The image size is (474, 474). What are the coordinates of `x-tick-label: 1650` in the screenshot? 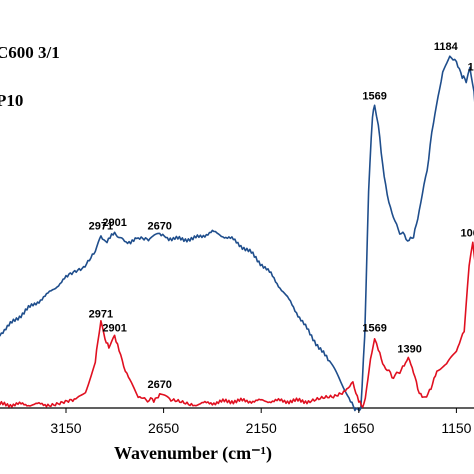 It's located at (358, 428).